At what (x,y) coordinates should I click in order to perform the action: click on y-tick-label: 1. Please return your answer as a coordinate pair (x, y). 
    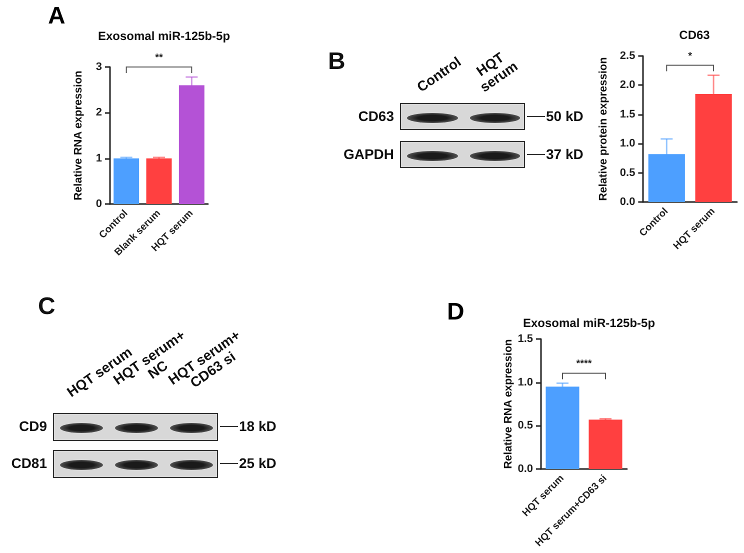
    Looking at the image, I should click on (99, 158).